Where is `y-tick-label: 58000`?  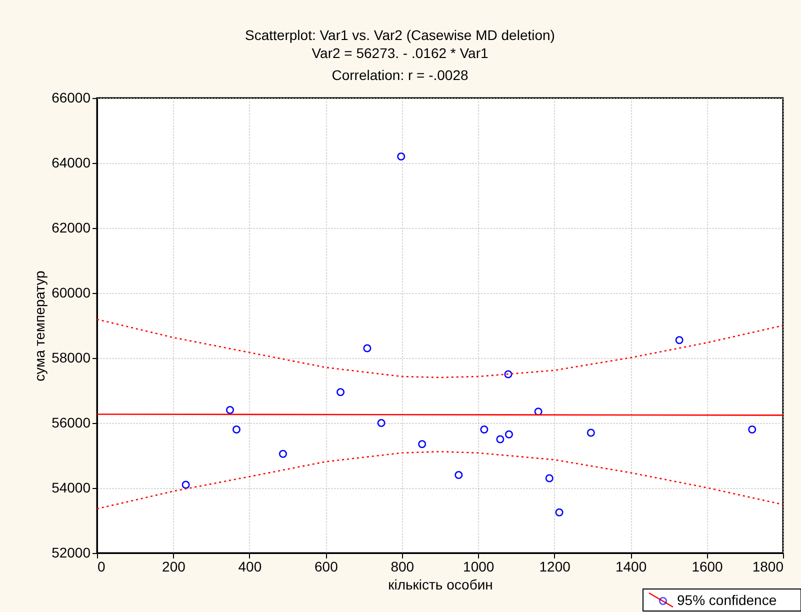 y-tick-label: 58000 is located at coordinates (71, 358).